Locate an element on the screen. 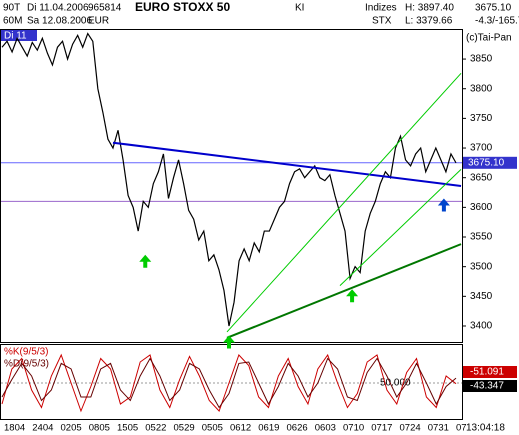 The width and height of the screenshot is (519, 435). header-text: L: 3379.66 is located at coordinates (429, 21).